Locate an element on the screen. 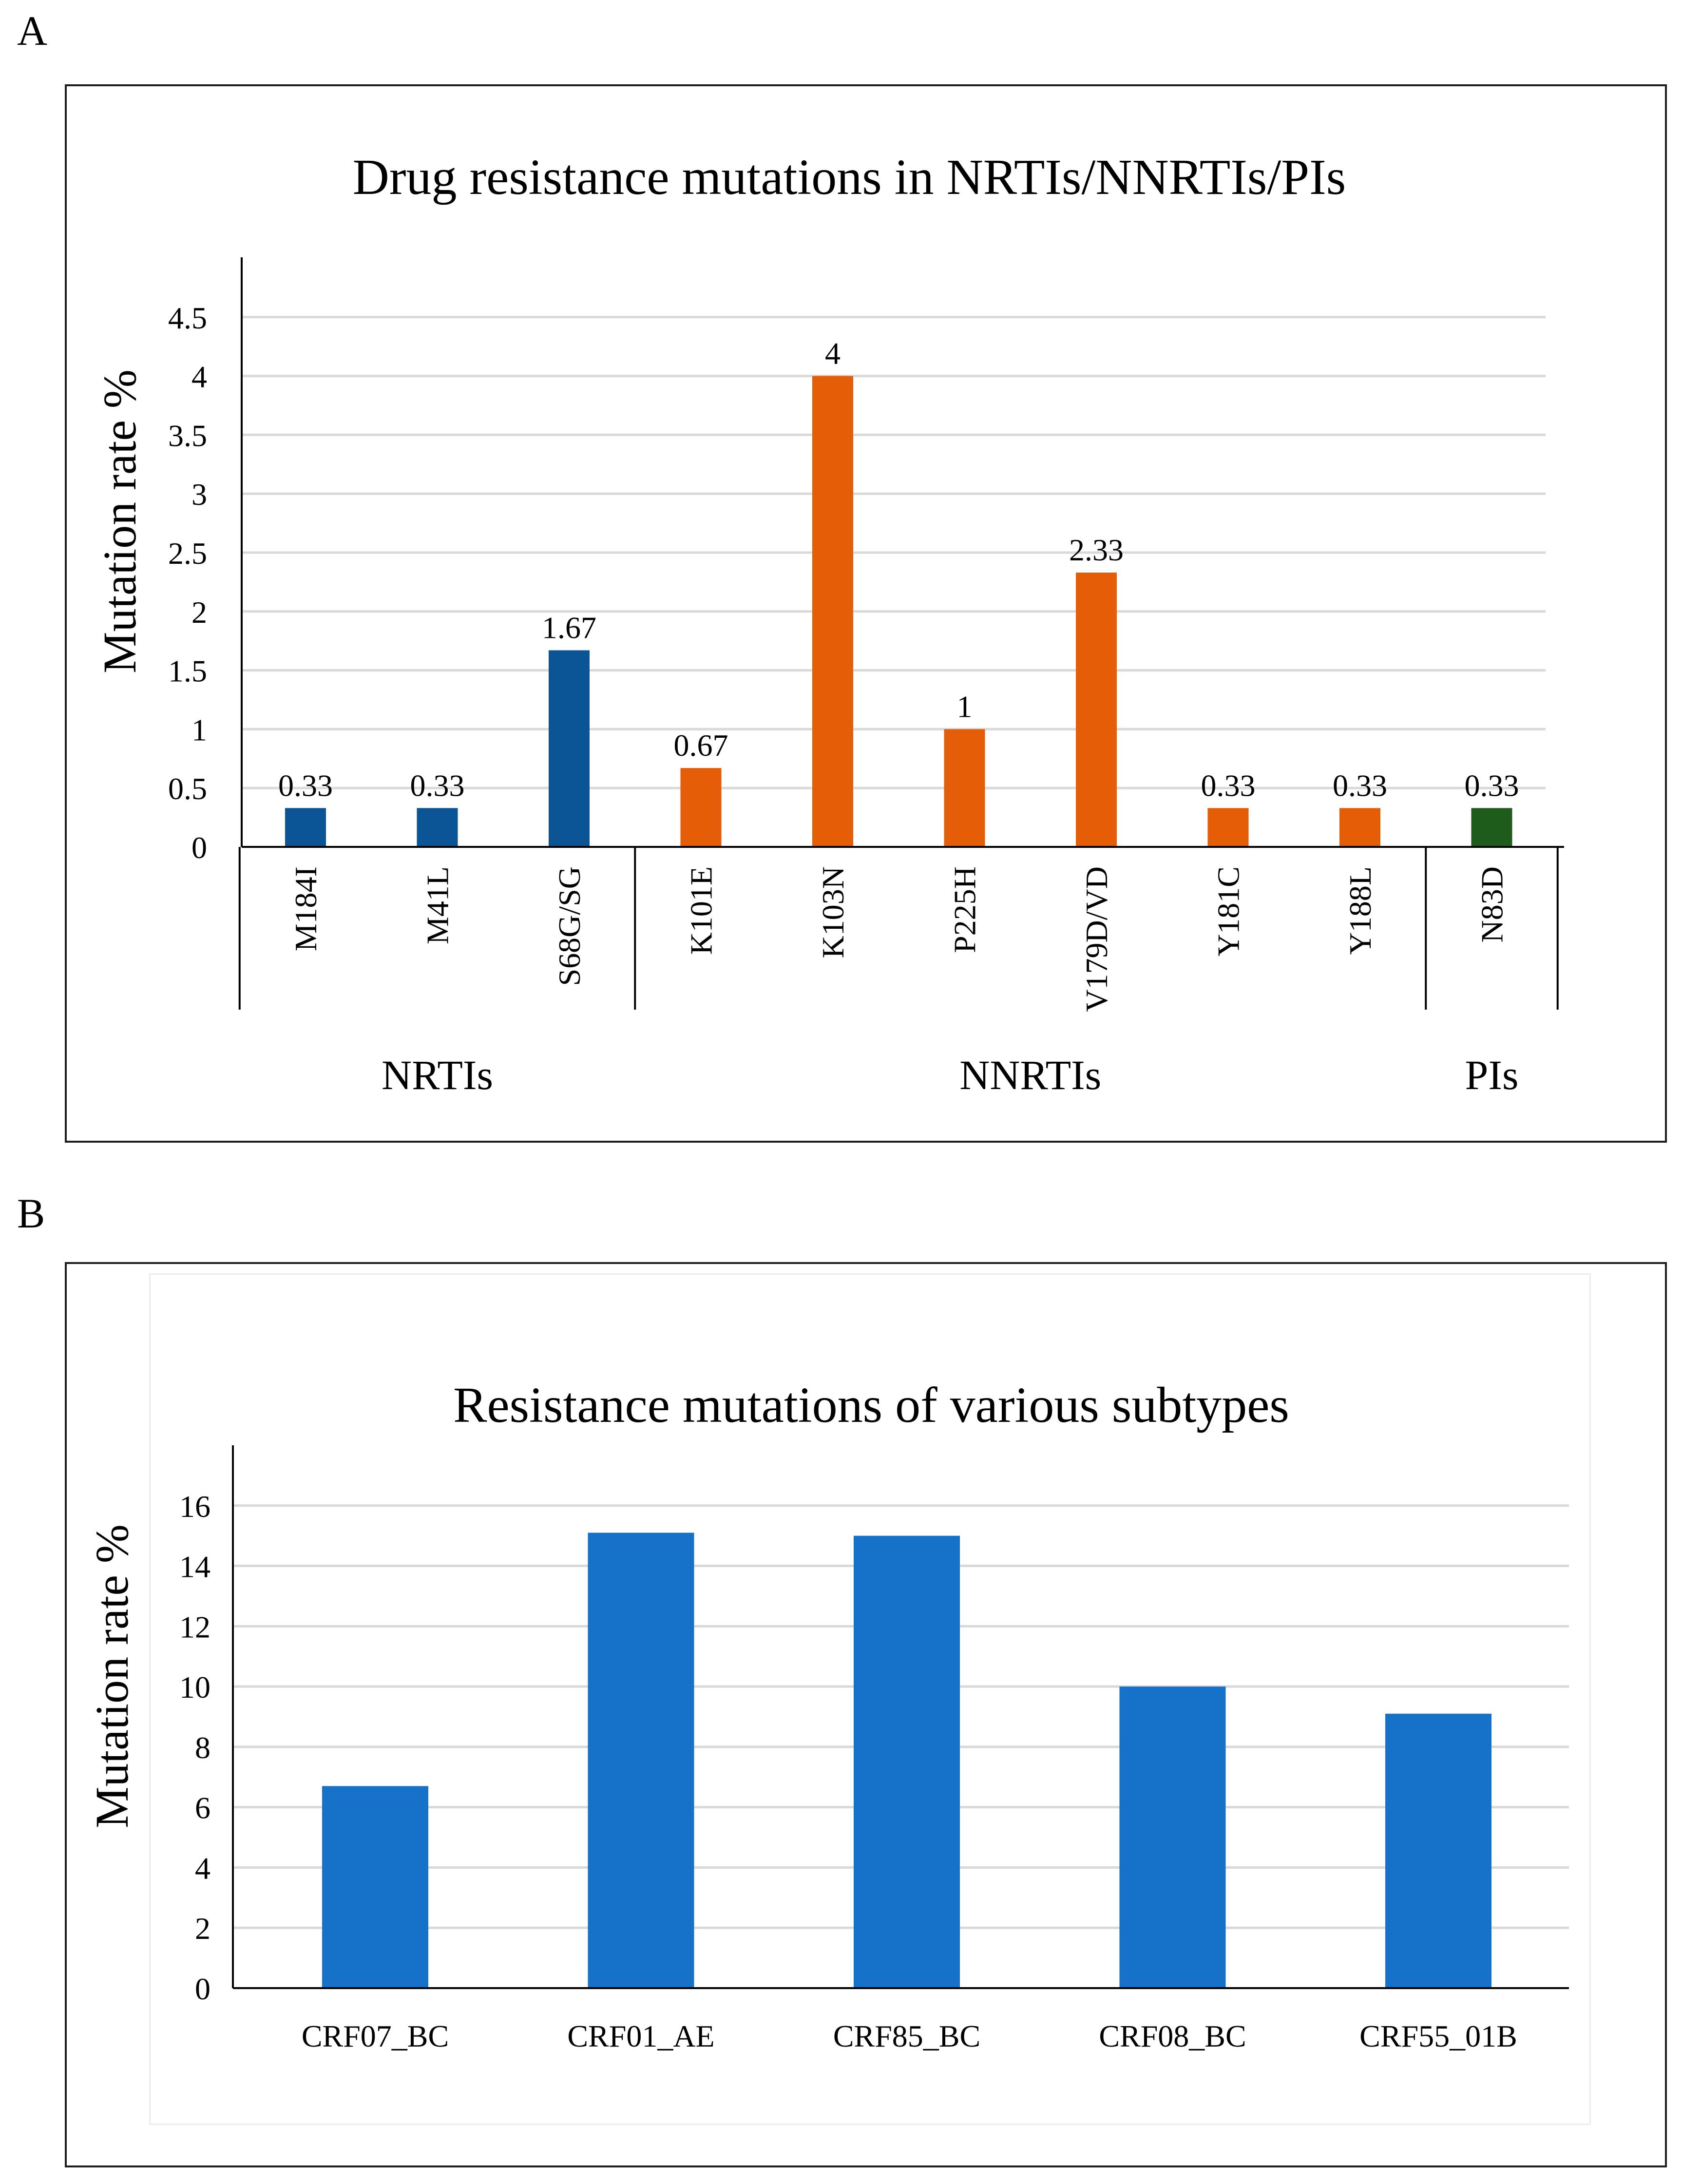 This screenshot has height=2184, width=1682. bar-k103n is located at coordinates (832, 611).